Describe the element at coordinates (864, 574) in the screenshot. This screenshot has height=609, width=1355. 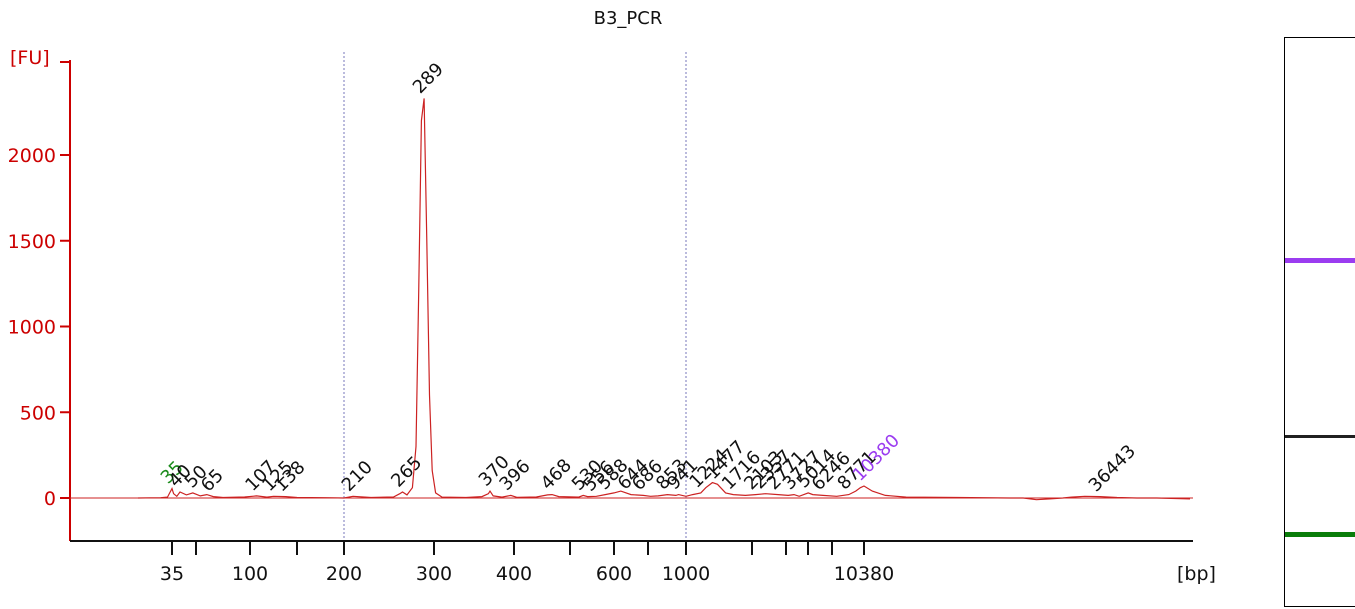
I see `x-tick-label-10380: 10380` at that location.